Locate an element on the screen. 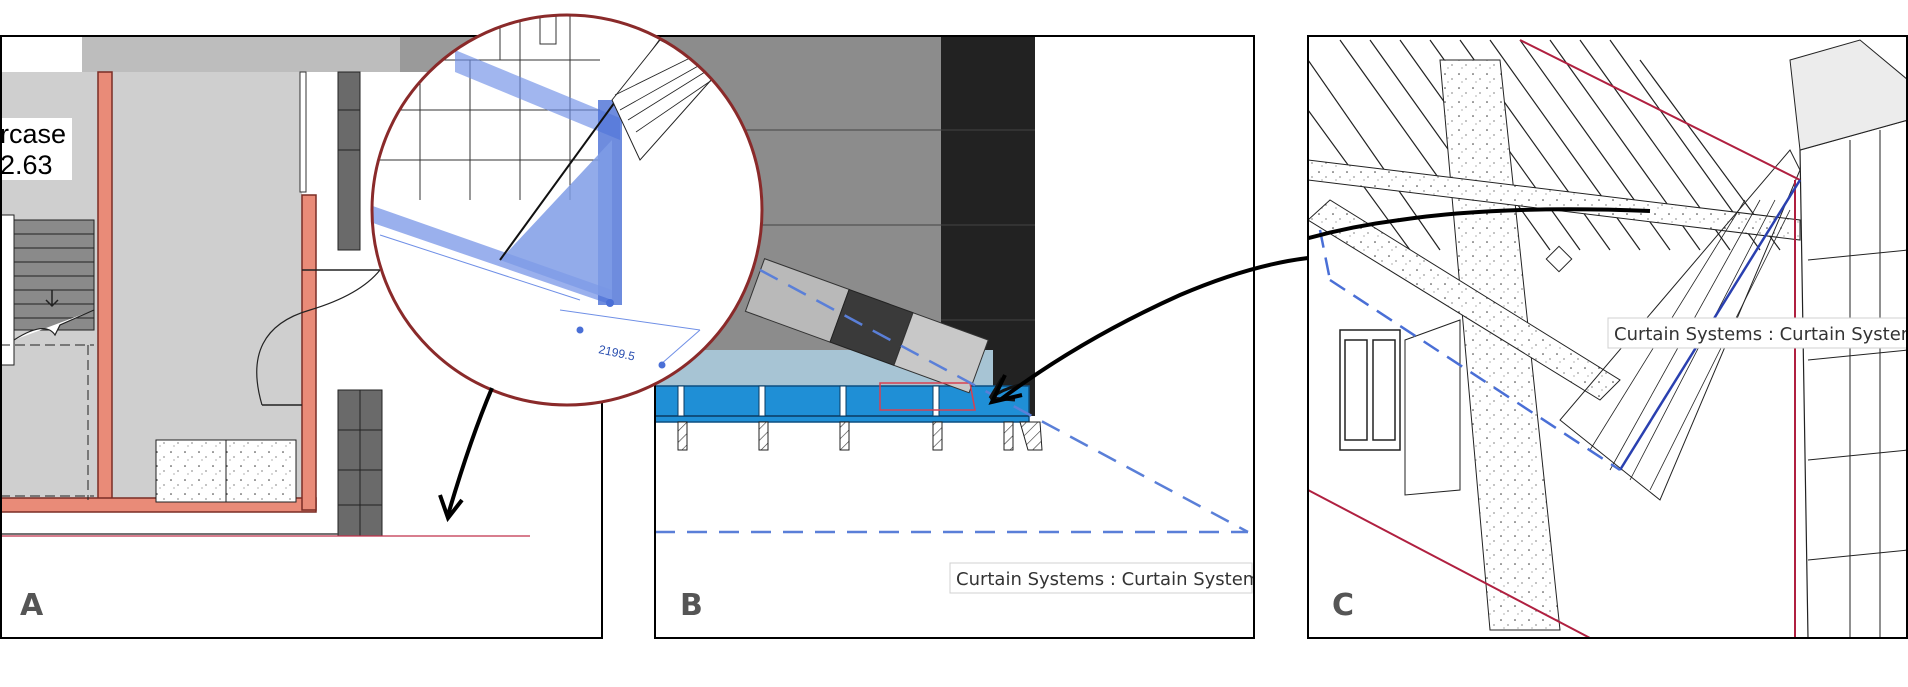 This screenshot has height=687, width=1908. panel-a-label: A is located at coordinates (32, 605).